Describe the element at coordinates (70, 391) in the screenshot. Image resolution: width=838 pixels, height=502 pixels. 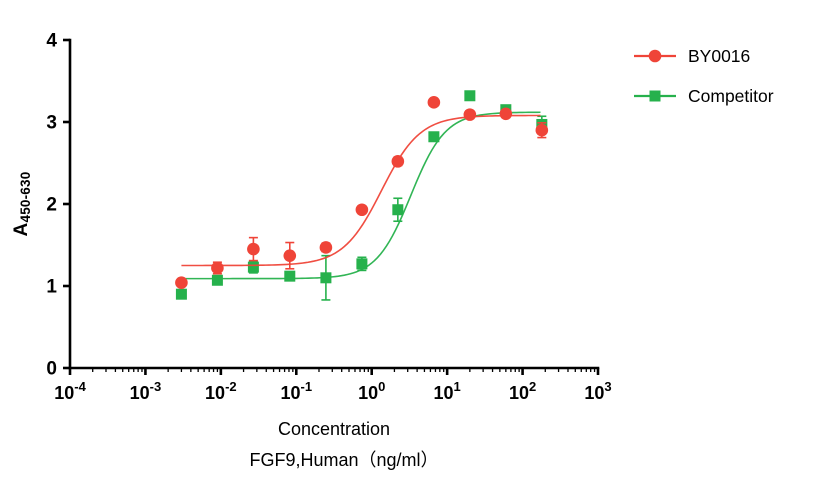
I see `x-tick-label: 10⁻⁴` at that location.